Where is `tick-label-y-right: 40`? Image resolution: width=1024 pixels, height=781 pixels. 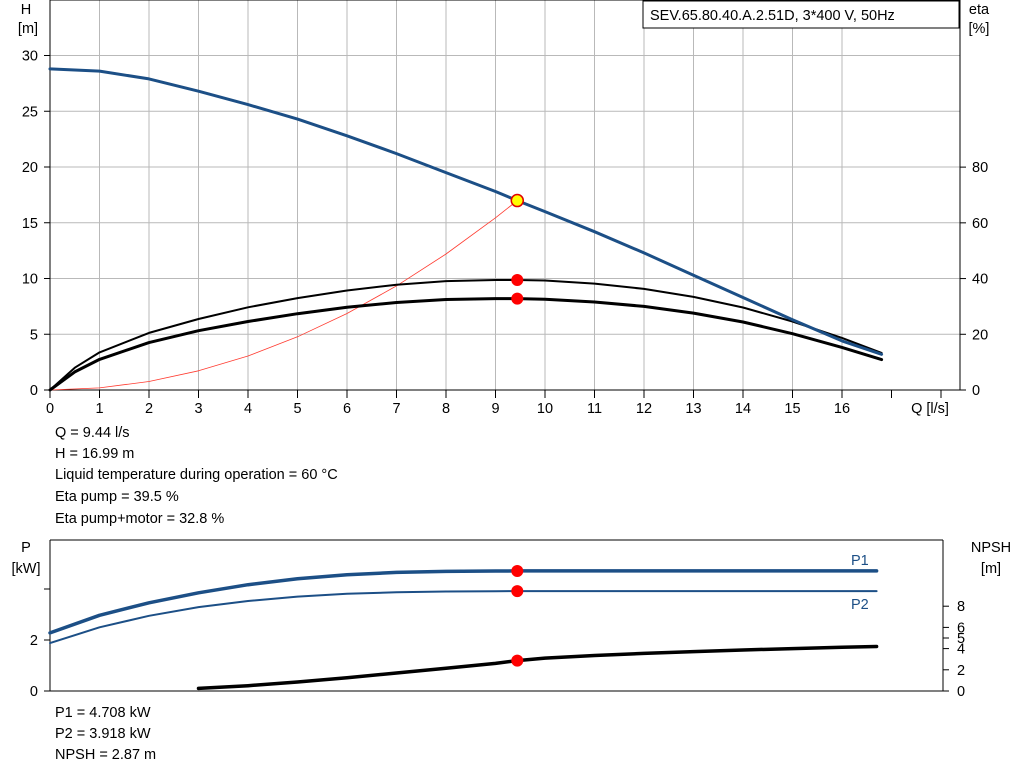
tick-label-y-right: 40 is located at coordinates (980, 280).